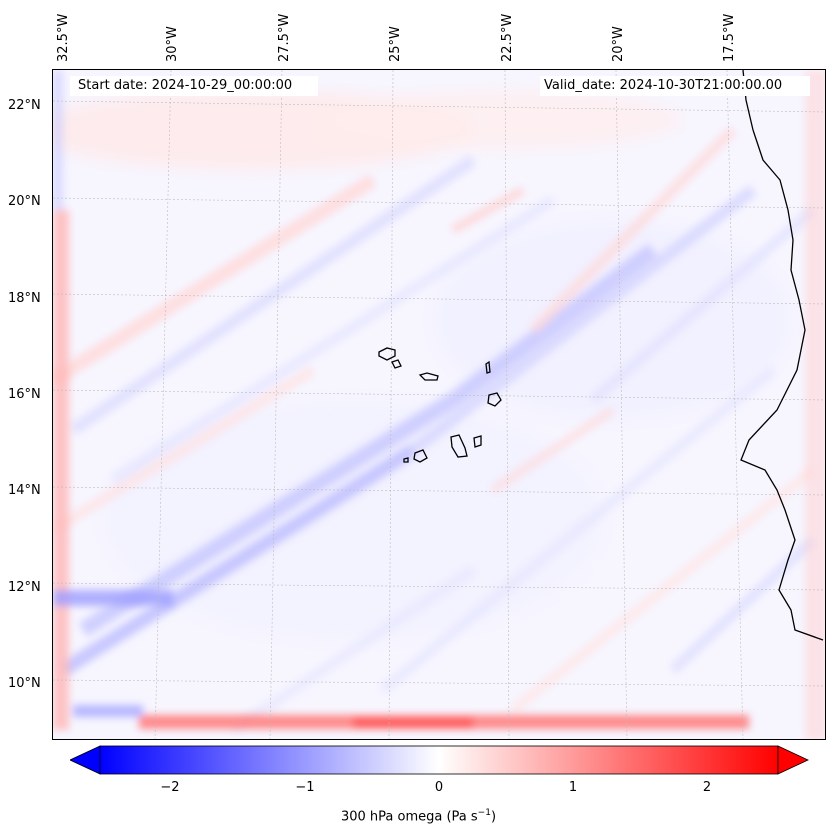 Image resolution: width=837 pixels, height=839 pixels. What do you see at coordinates (477, 441) in the screenshot?
I see `island-maio` at bounding box center [477, 441].